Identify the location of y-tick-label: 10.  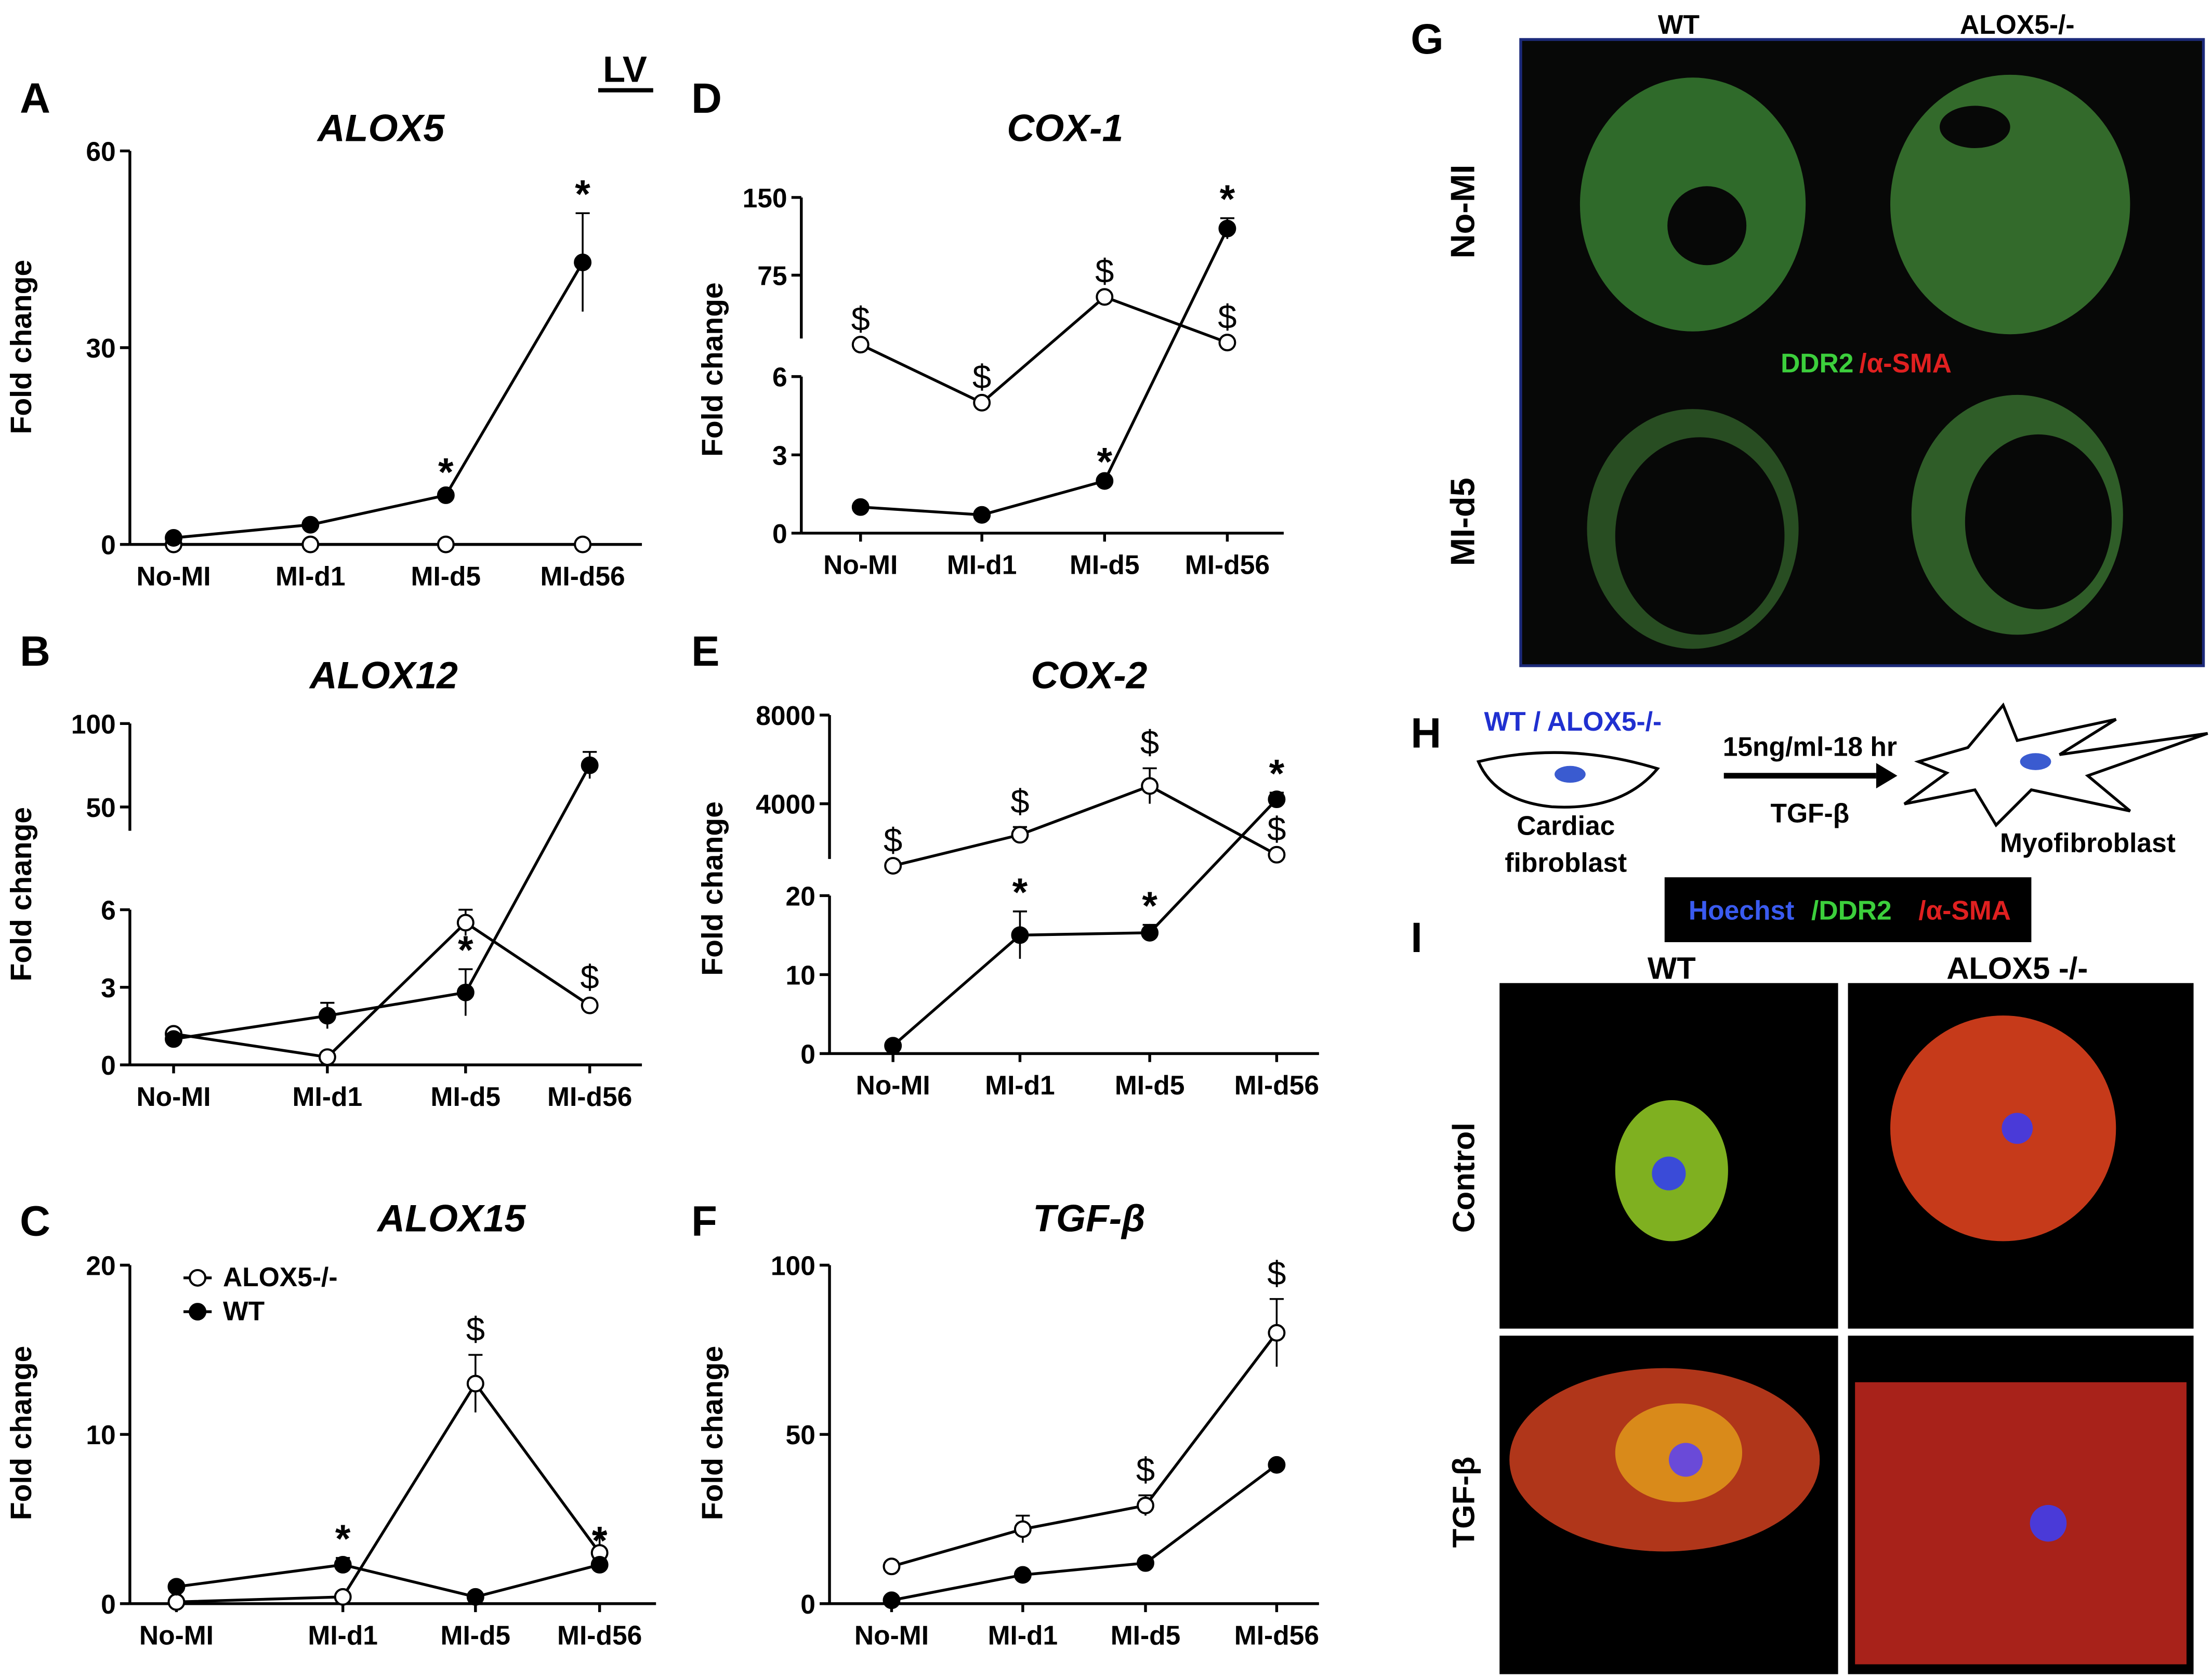
(101, 1435).